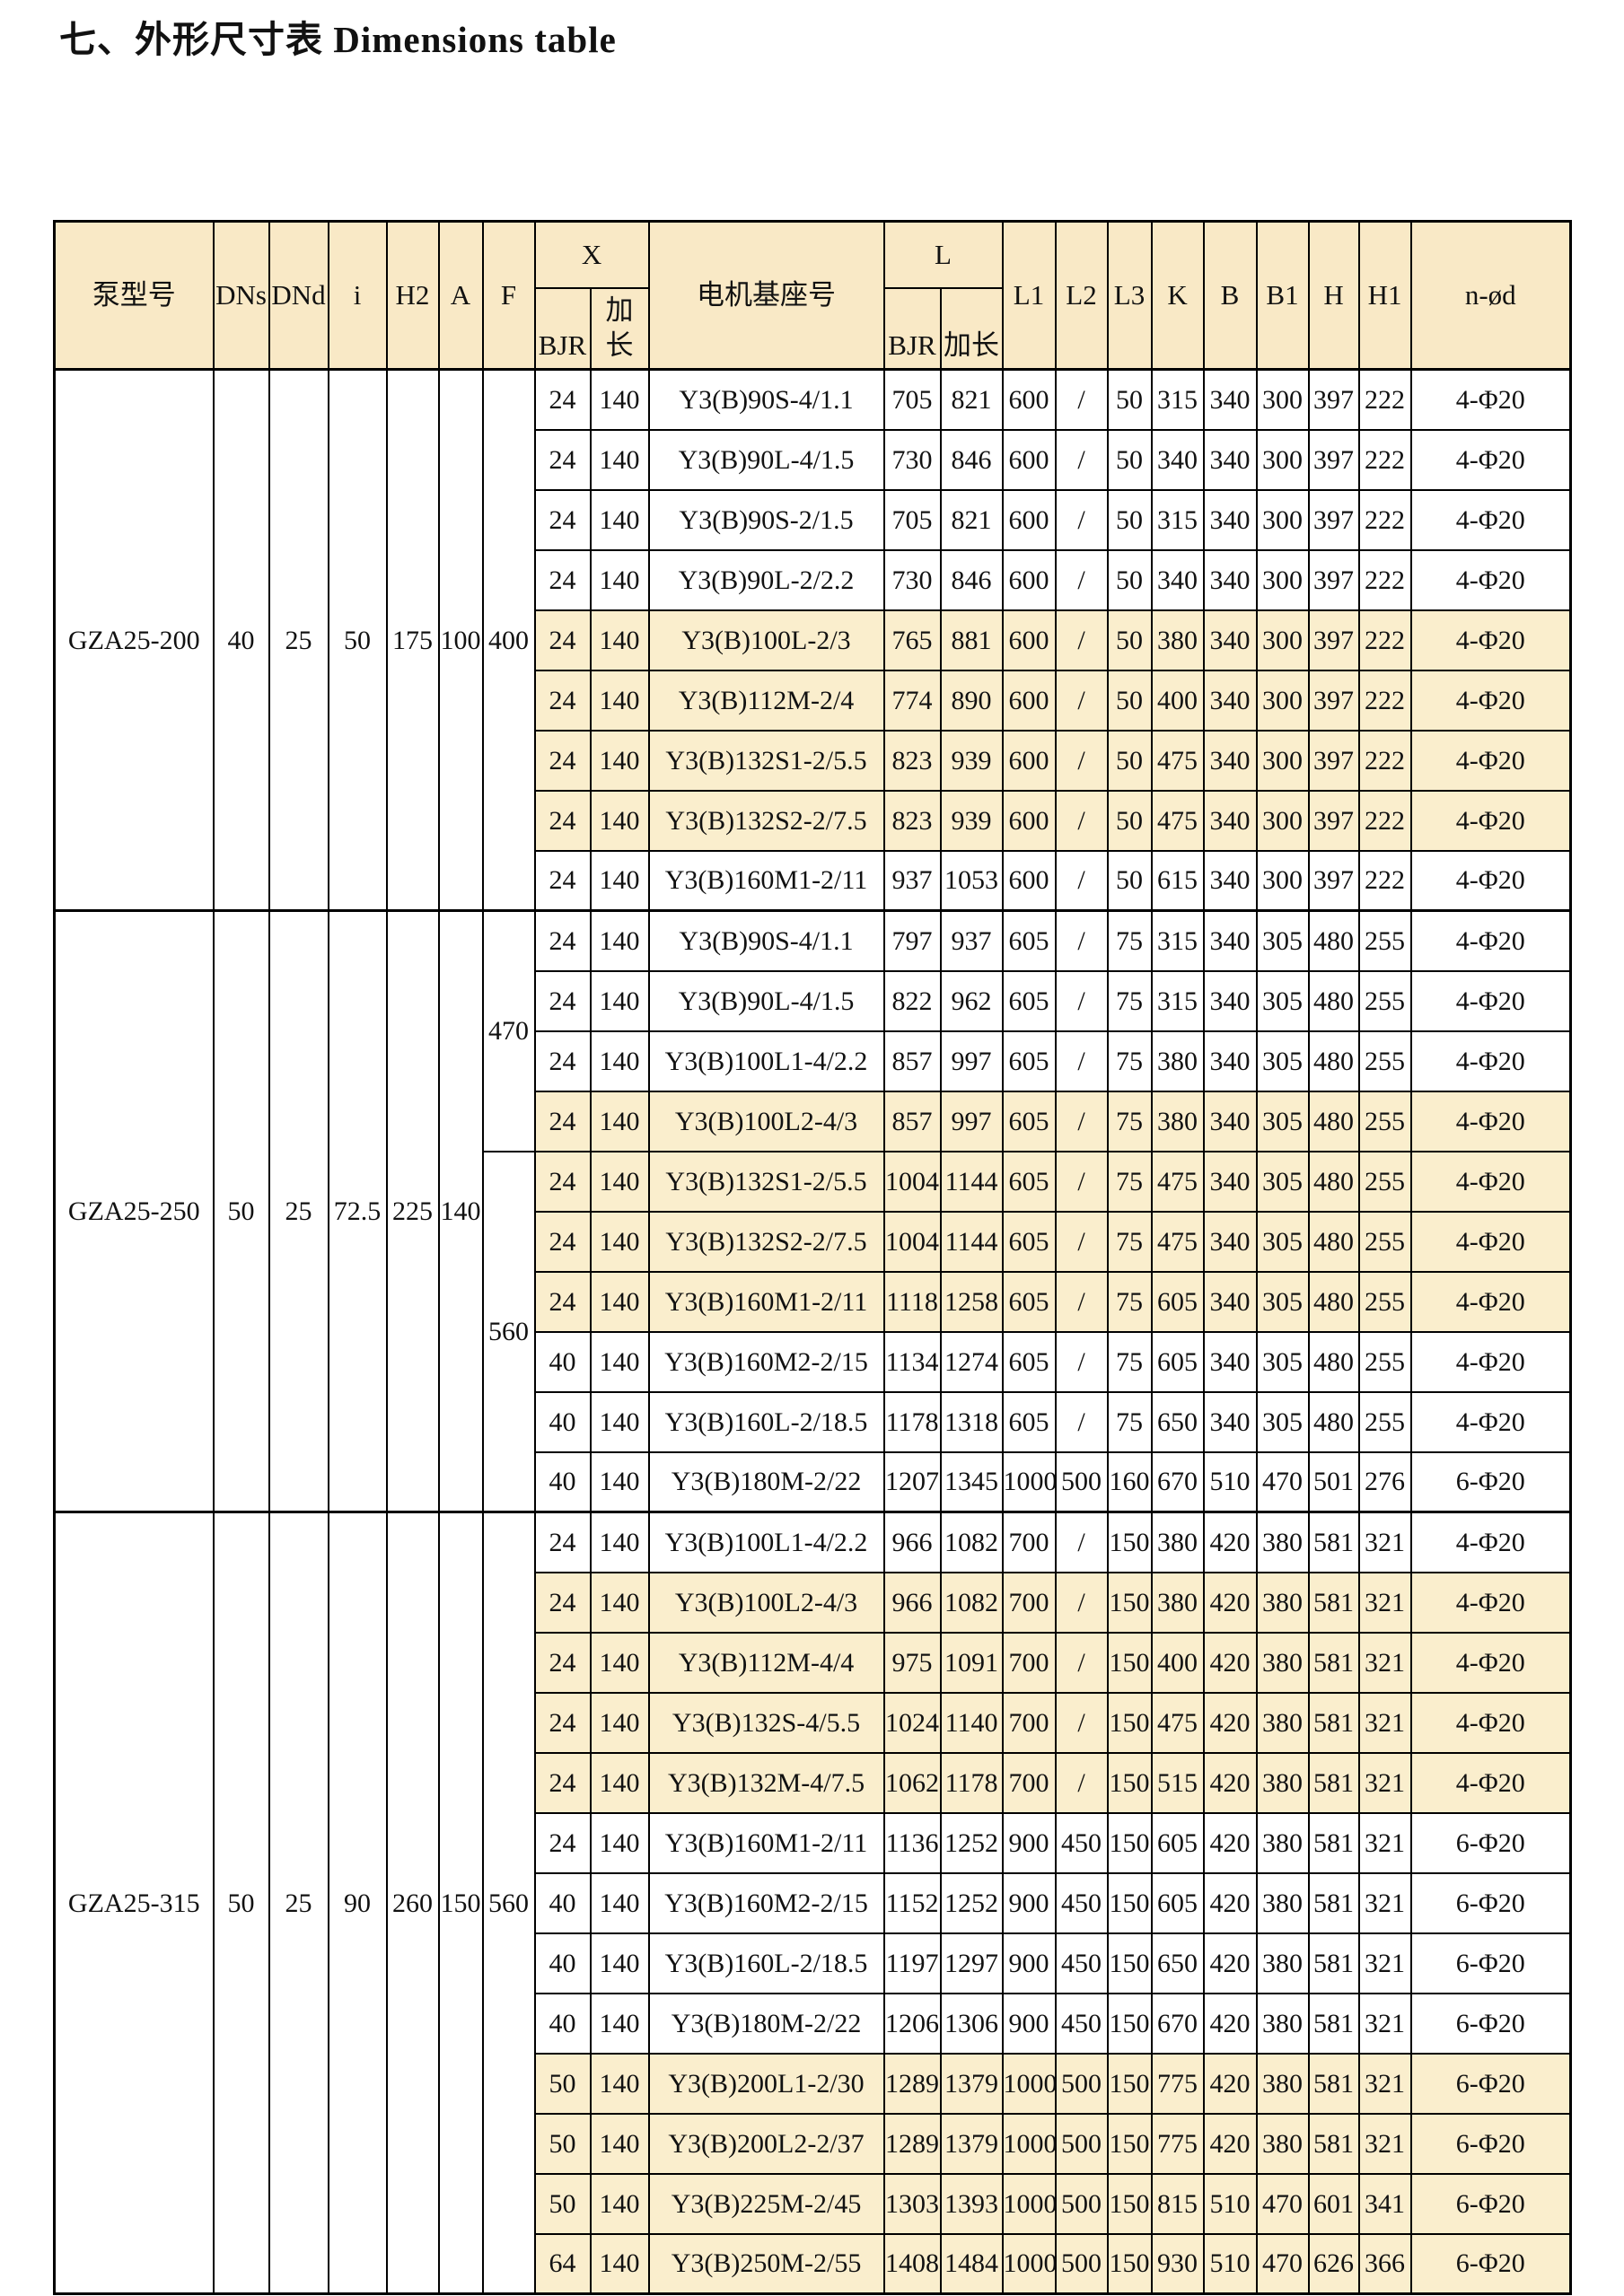 This screenshot has width=1624, height=2296. What do you see at coordinates (1282, 2143) in the screenshot?
I see `cell-b1: 380` at bounding box center [1282, 2143].